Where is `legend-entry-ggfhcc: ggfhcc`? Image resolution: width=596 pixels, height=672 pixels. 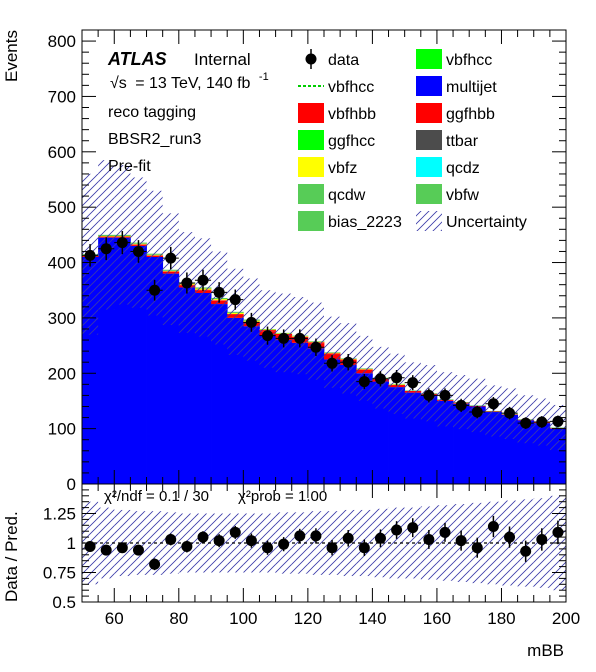 legend-entry-ggfhcc: ggfhcc is located at coordinates (336, 140).